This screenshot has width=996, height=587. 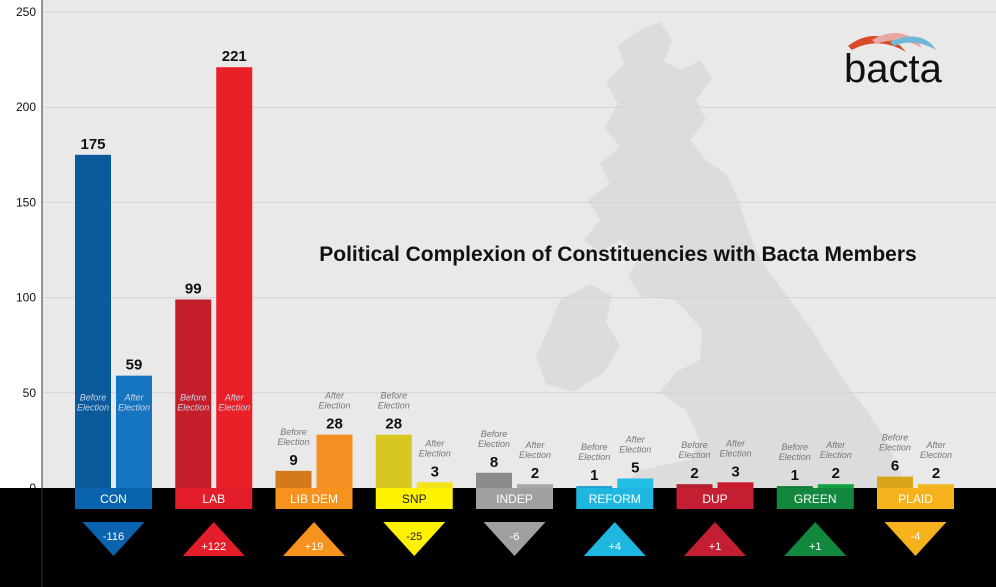 I want to click on ireland-silhouette, so click(x=578, y=338).